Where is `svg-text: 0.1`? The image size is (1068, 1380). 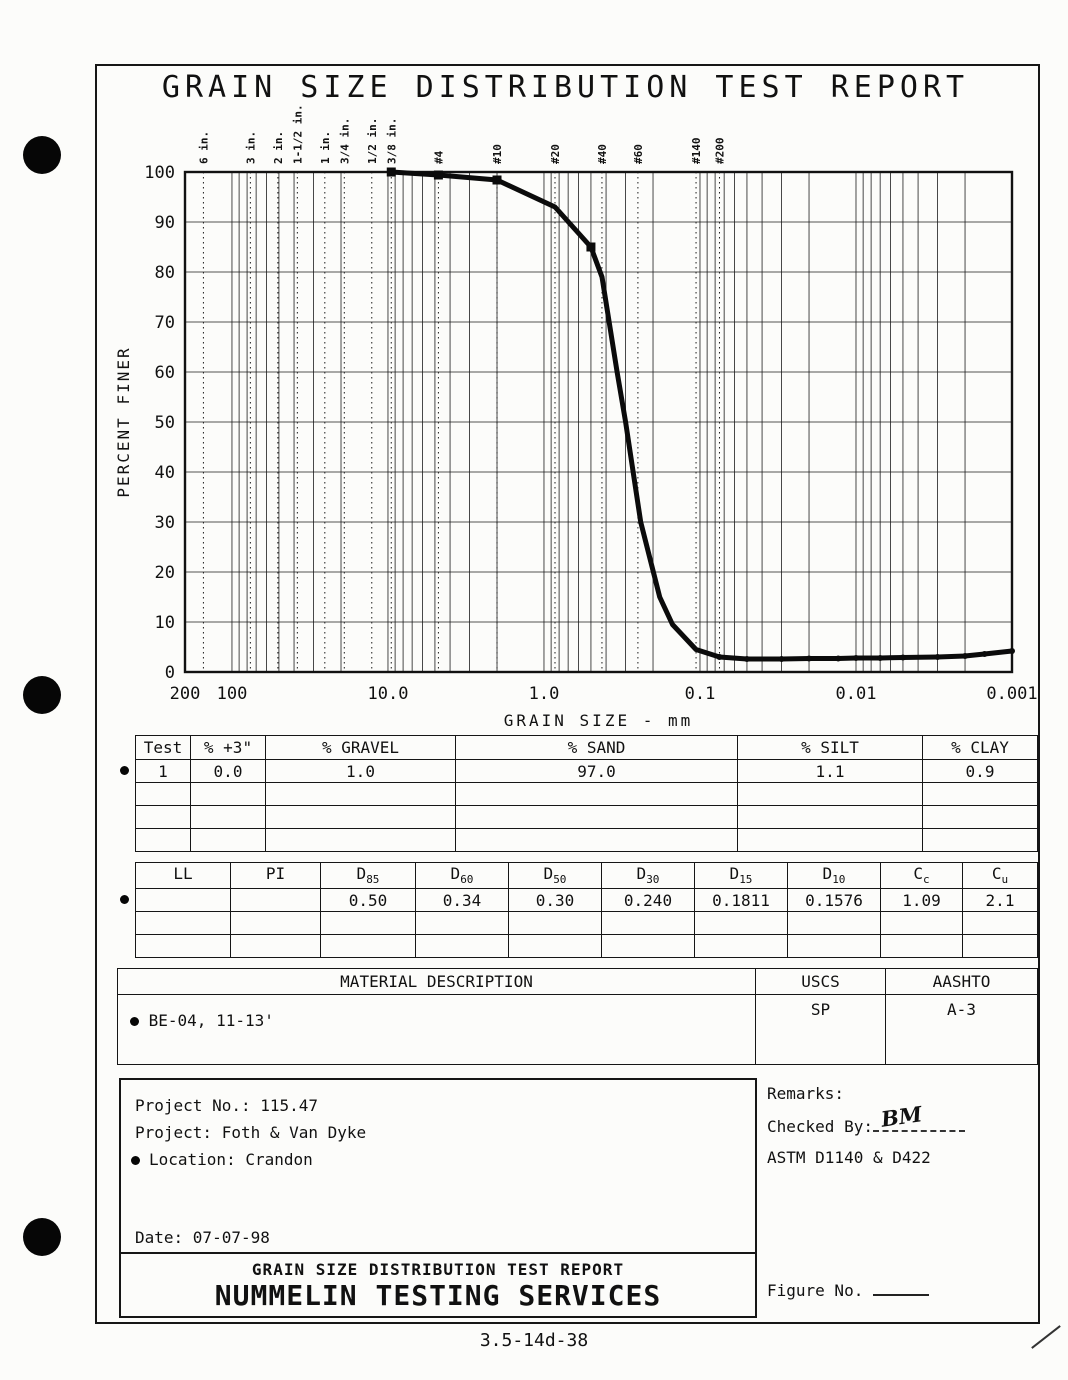 svg-text: 0.1 is located at coordinates (700, 694).